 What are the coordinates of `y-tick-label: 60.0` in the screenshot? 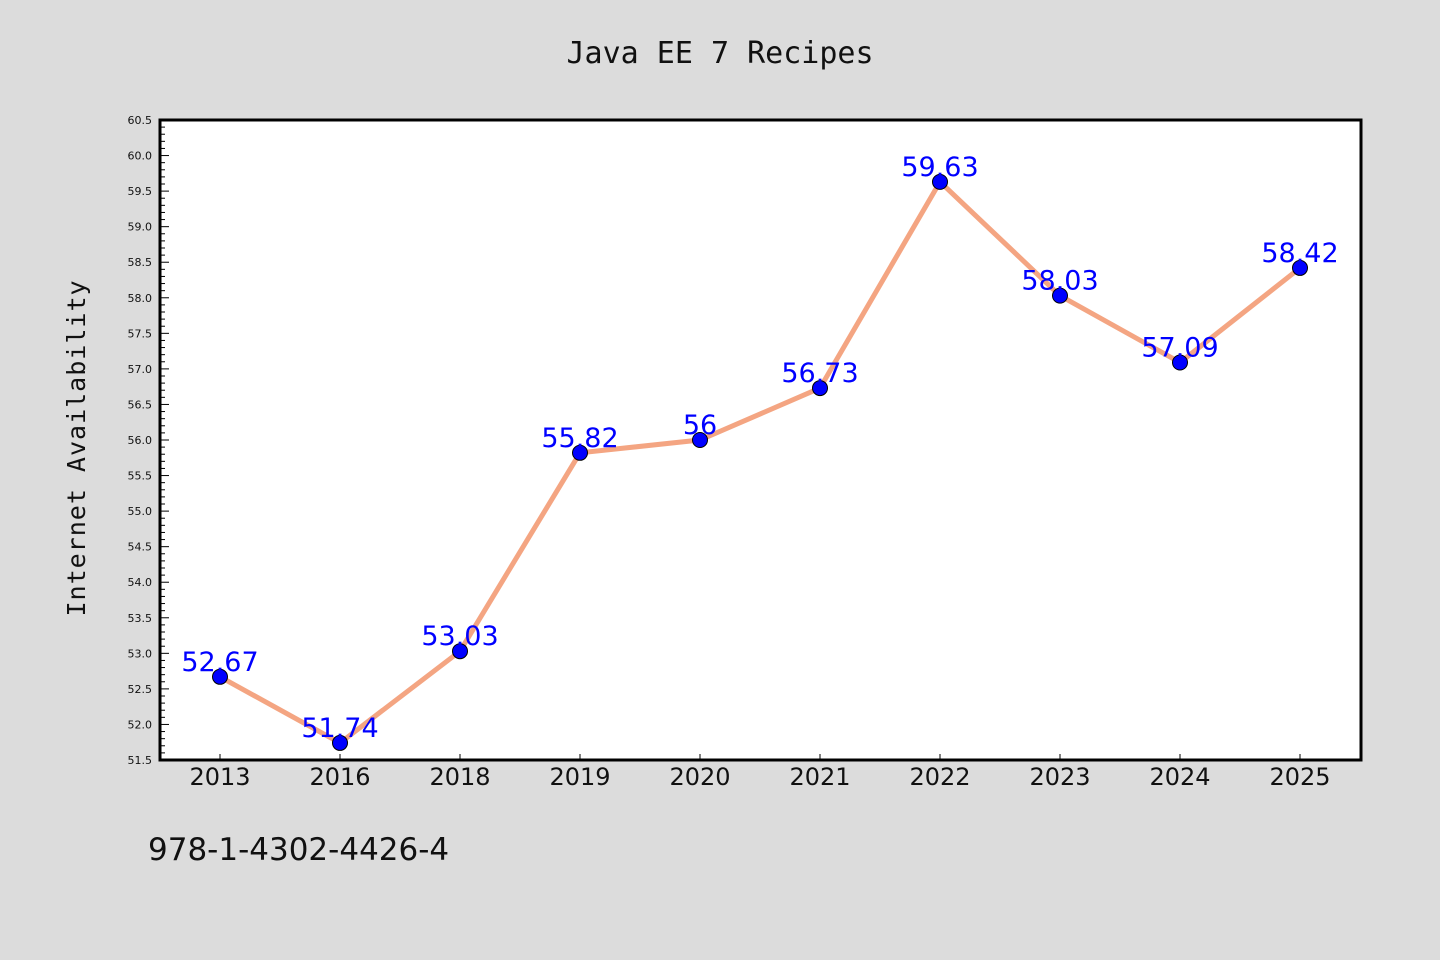 It's located at (140, 156).